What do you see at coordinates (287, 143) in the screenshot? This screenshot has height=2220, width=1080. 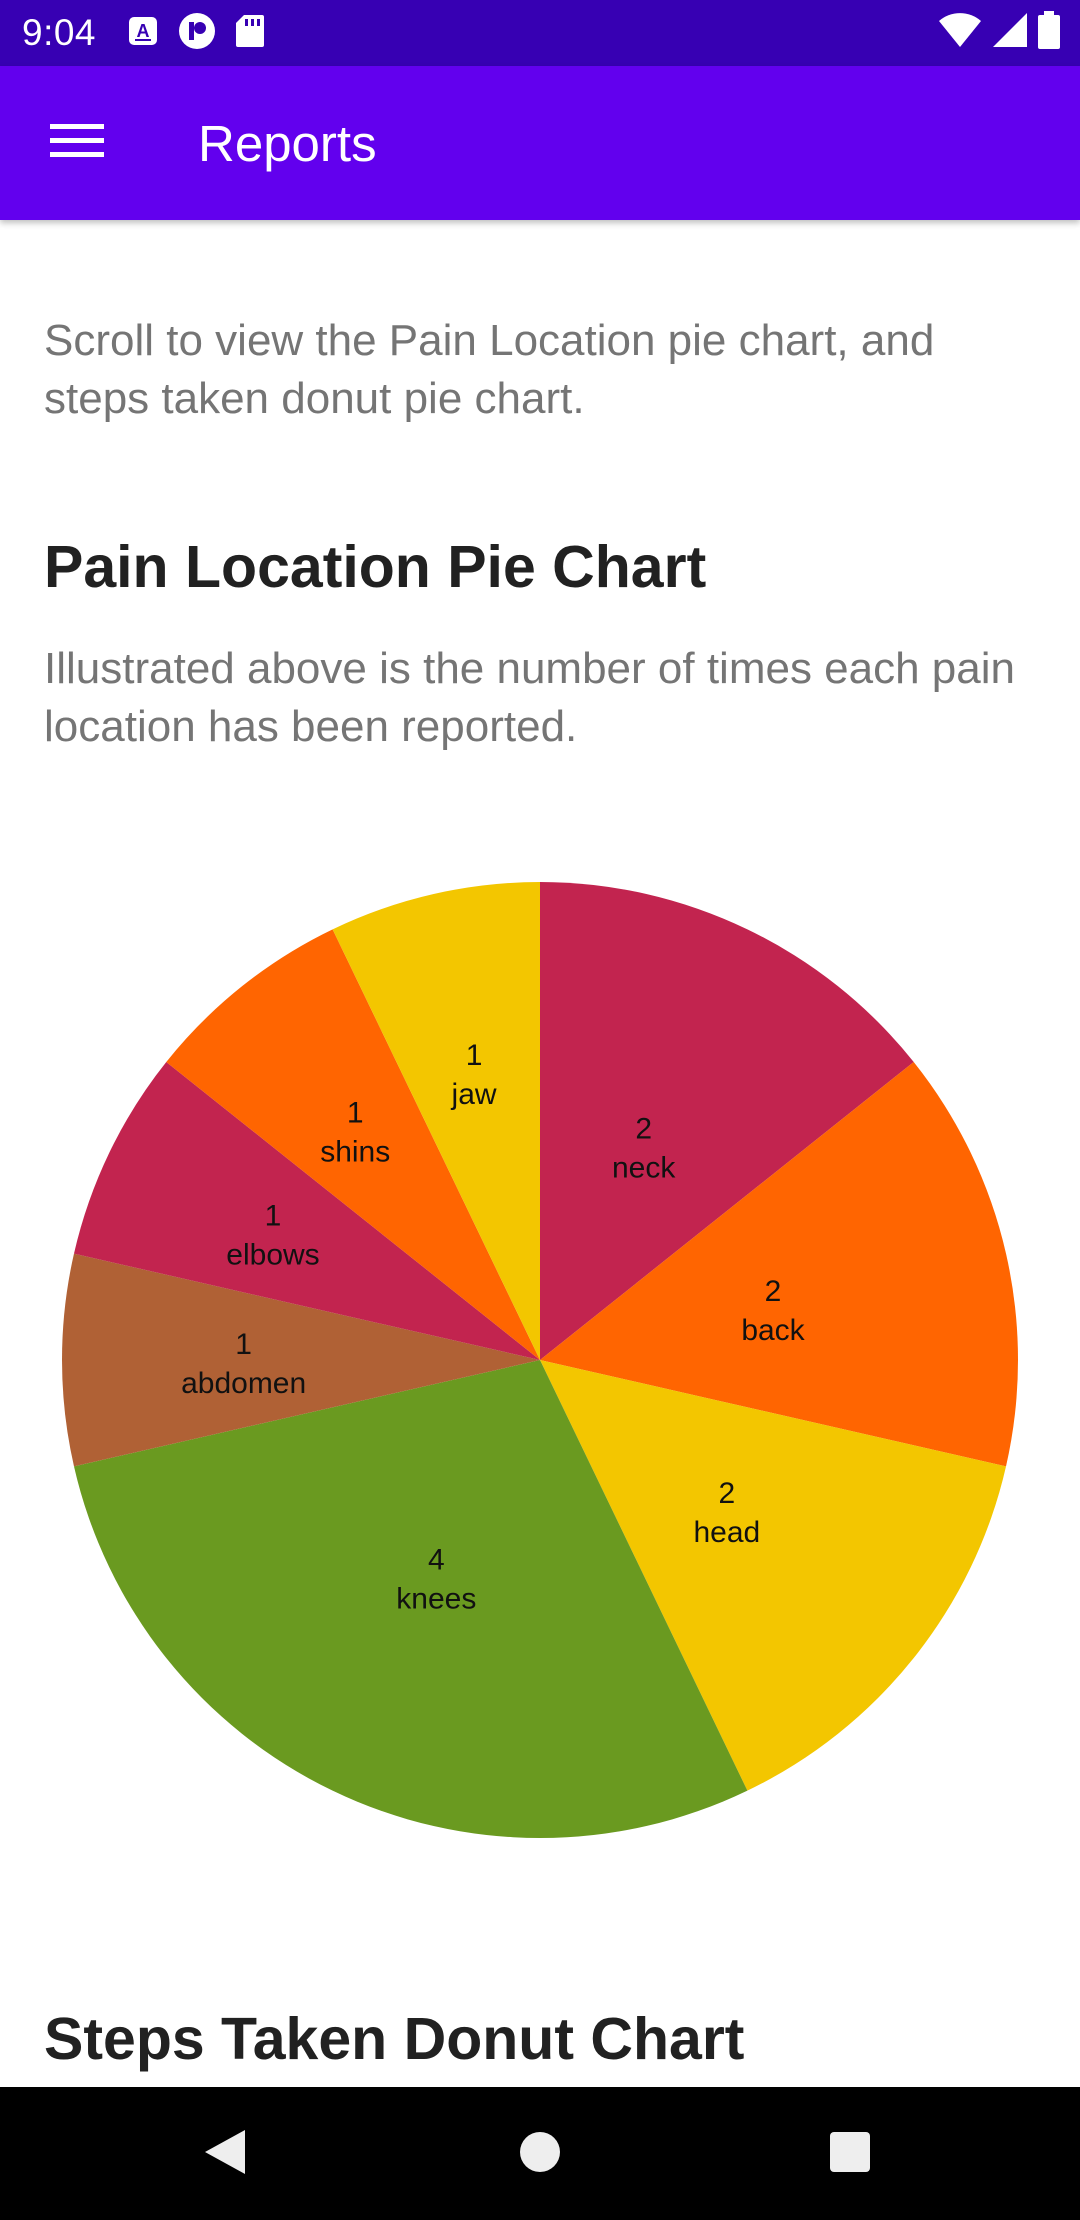 I see `app-title: Reports` at bounding box center [287, 143].